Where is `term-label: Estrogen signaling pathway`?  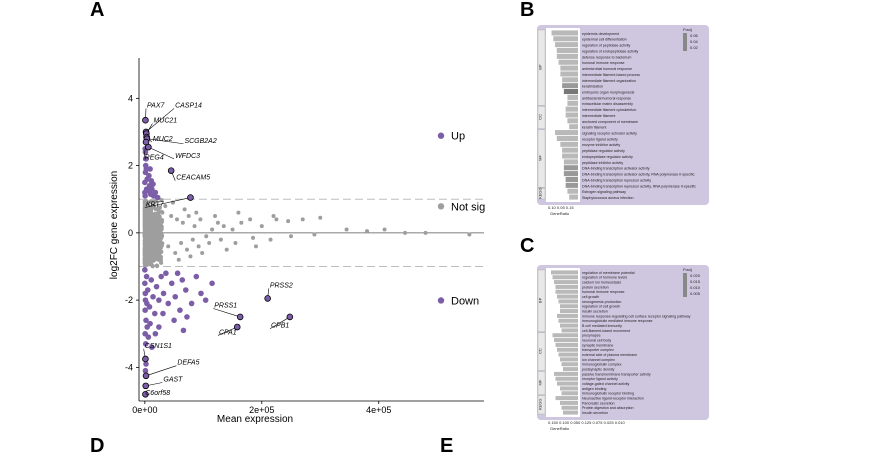
term-label: Estrogen signaling pathway is located at coordinates (604, 192).